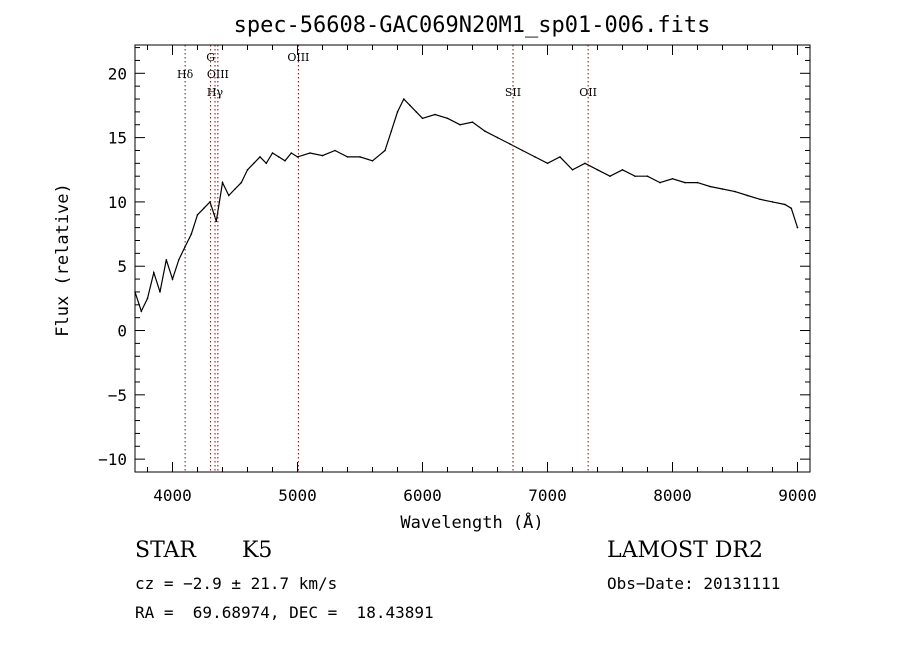 This screenshot has width=900, height=649. Describe the element at coordinates (547, 495) in the screenshot. I see `x-tick-label: 7000` at that location.